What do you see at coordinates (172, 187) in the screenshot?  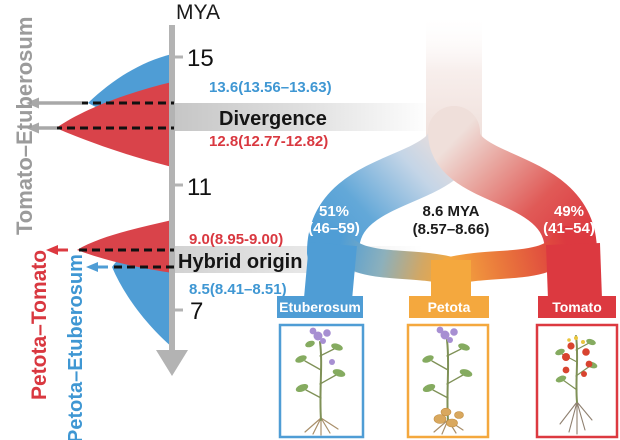 I see `axis-line` at bounding box center [172, 187].